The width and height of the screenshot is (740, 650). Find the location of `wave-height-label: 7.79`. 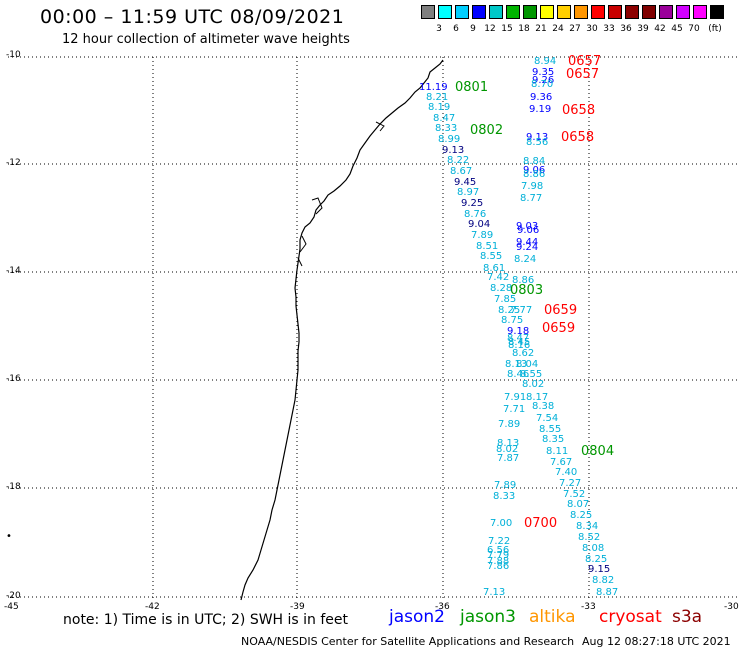

wave-height-label: 7.79 is located at coordinates (498, 555).